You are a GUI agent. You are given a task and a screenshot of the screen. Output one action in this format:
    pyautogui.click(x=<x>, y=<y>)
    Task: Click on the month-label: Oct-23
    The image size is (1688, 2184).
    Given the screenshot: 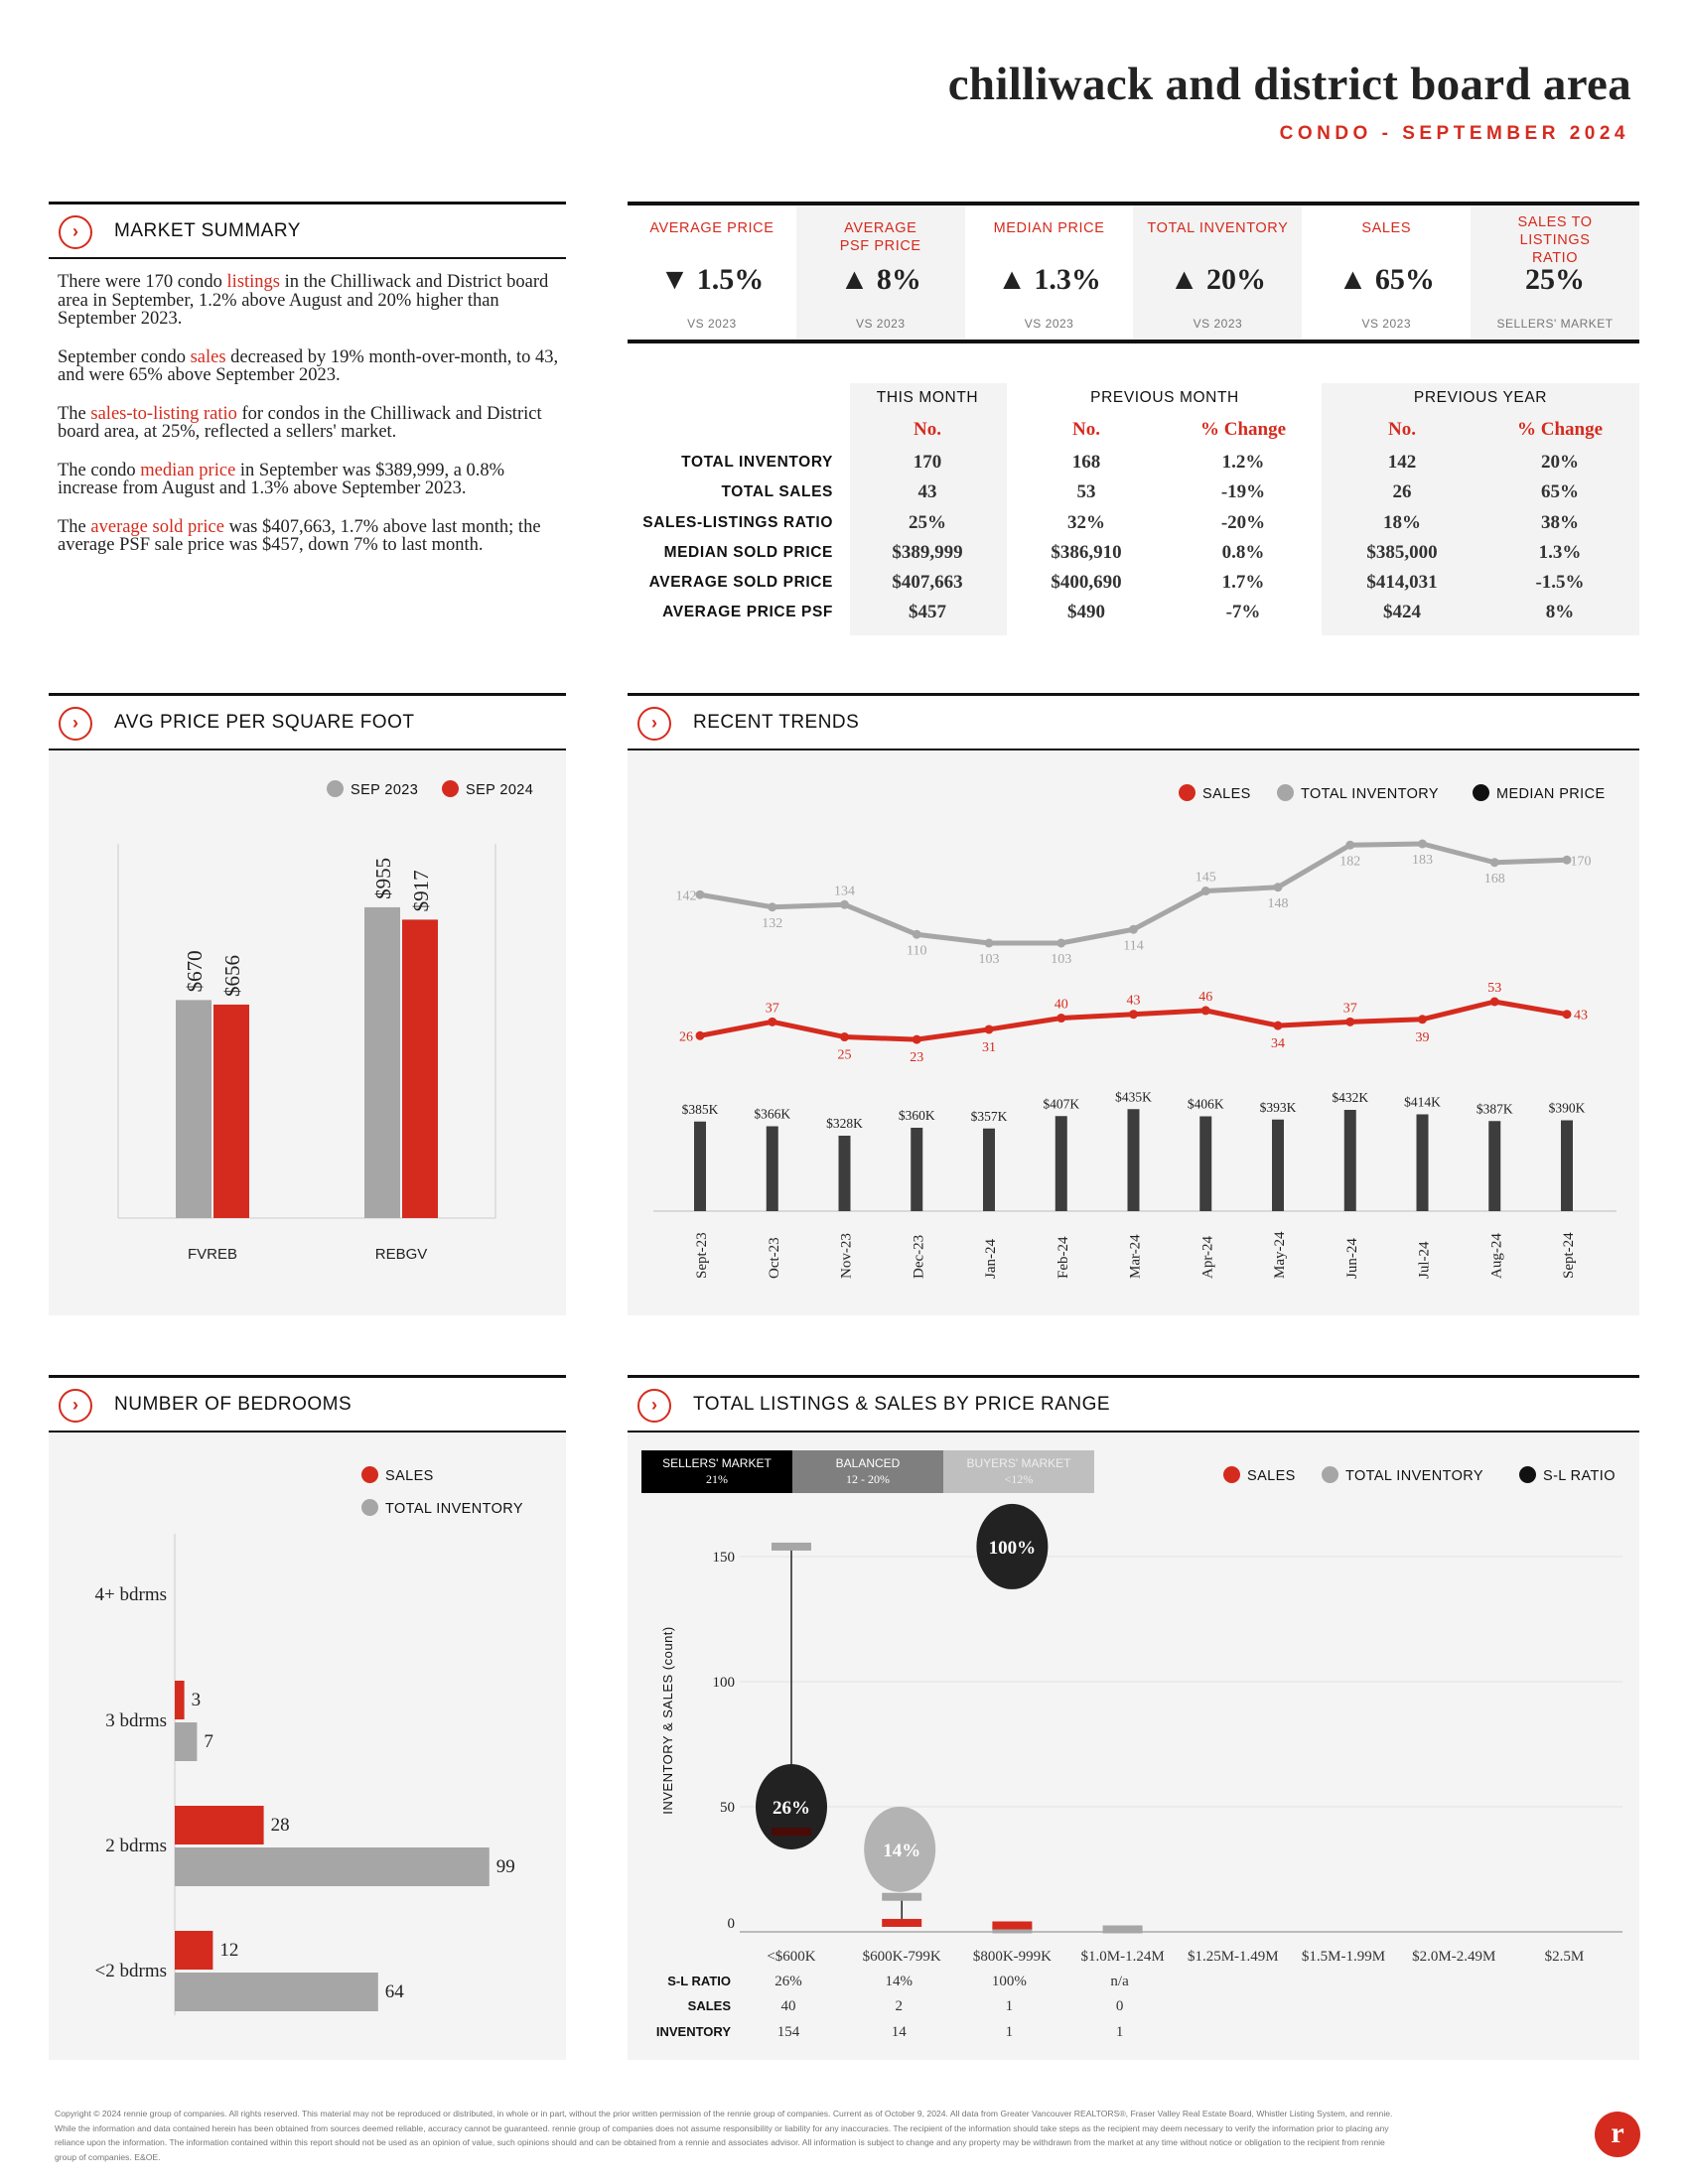 What is the action you would take?
    pyautogui.click(x=774, y=1258)
    